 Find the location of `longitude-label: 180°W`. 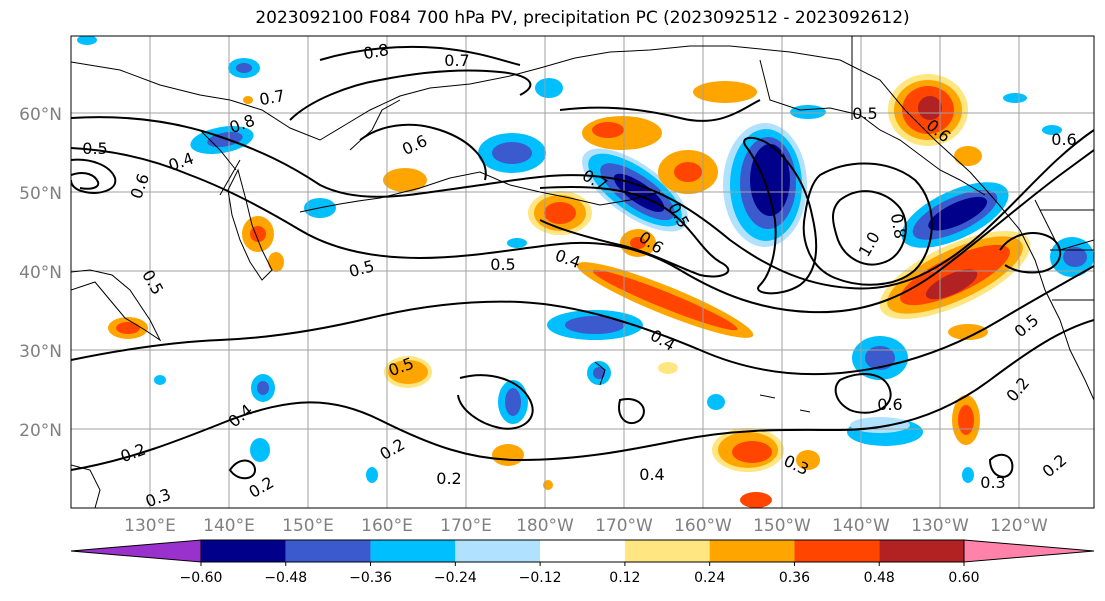

longitude-label: 180°W is located at coordinates (545, 526).